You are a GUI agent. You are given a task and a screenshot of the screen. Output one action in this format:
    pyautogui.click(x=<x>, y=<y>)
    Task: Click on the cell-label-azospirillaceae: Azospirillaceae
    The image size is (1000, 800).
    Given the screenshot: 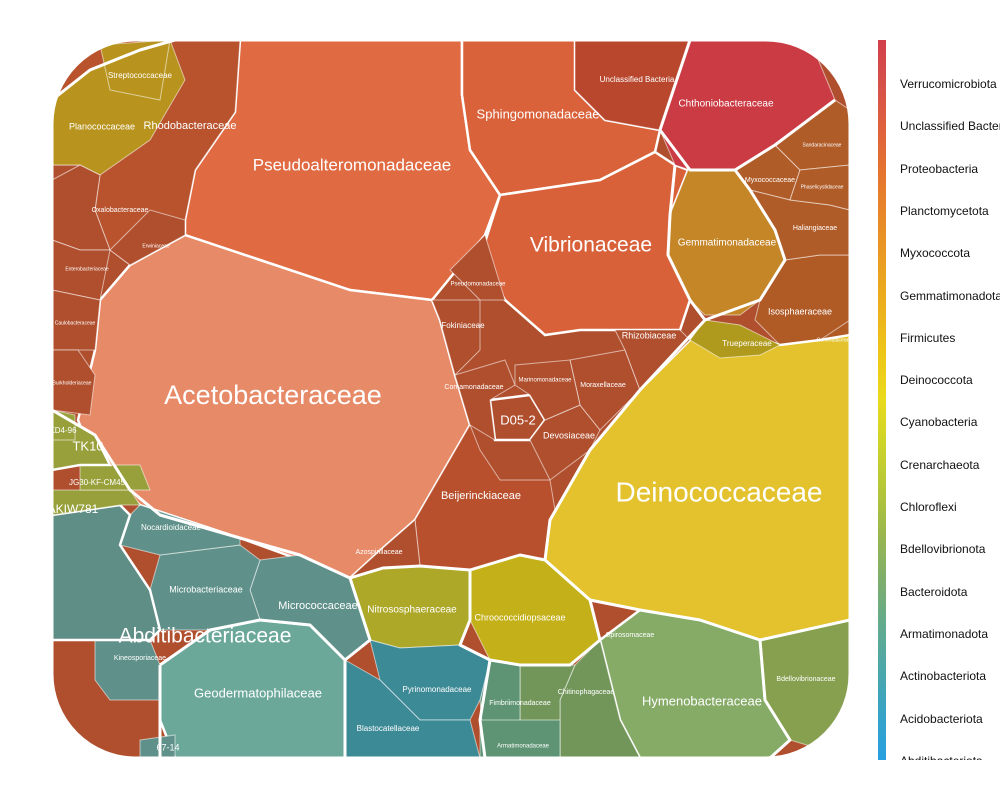 What is the action you would take?
    pyautogui.click(x=378, y=552)
    